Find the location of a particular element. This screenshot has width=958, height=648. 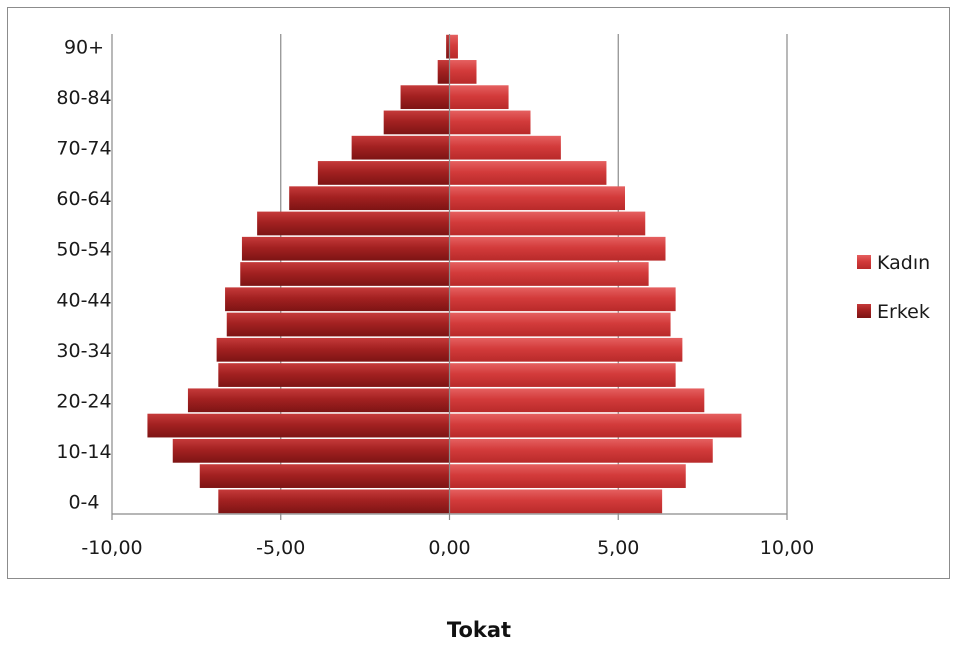

y-tick-label: 10-14 is located at coordinates (83, 452).